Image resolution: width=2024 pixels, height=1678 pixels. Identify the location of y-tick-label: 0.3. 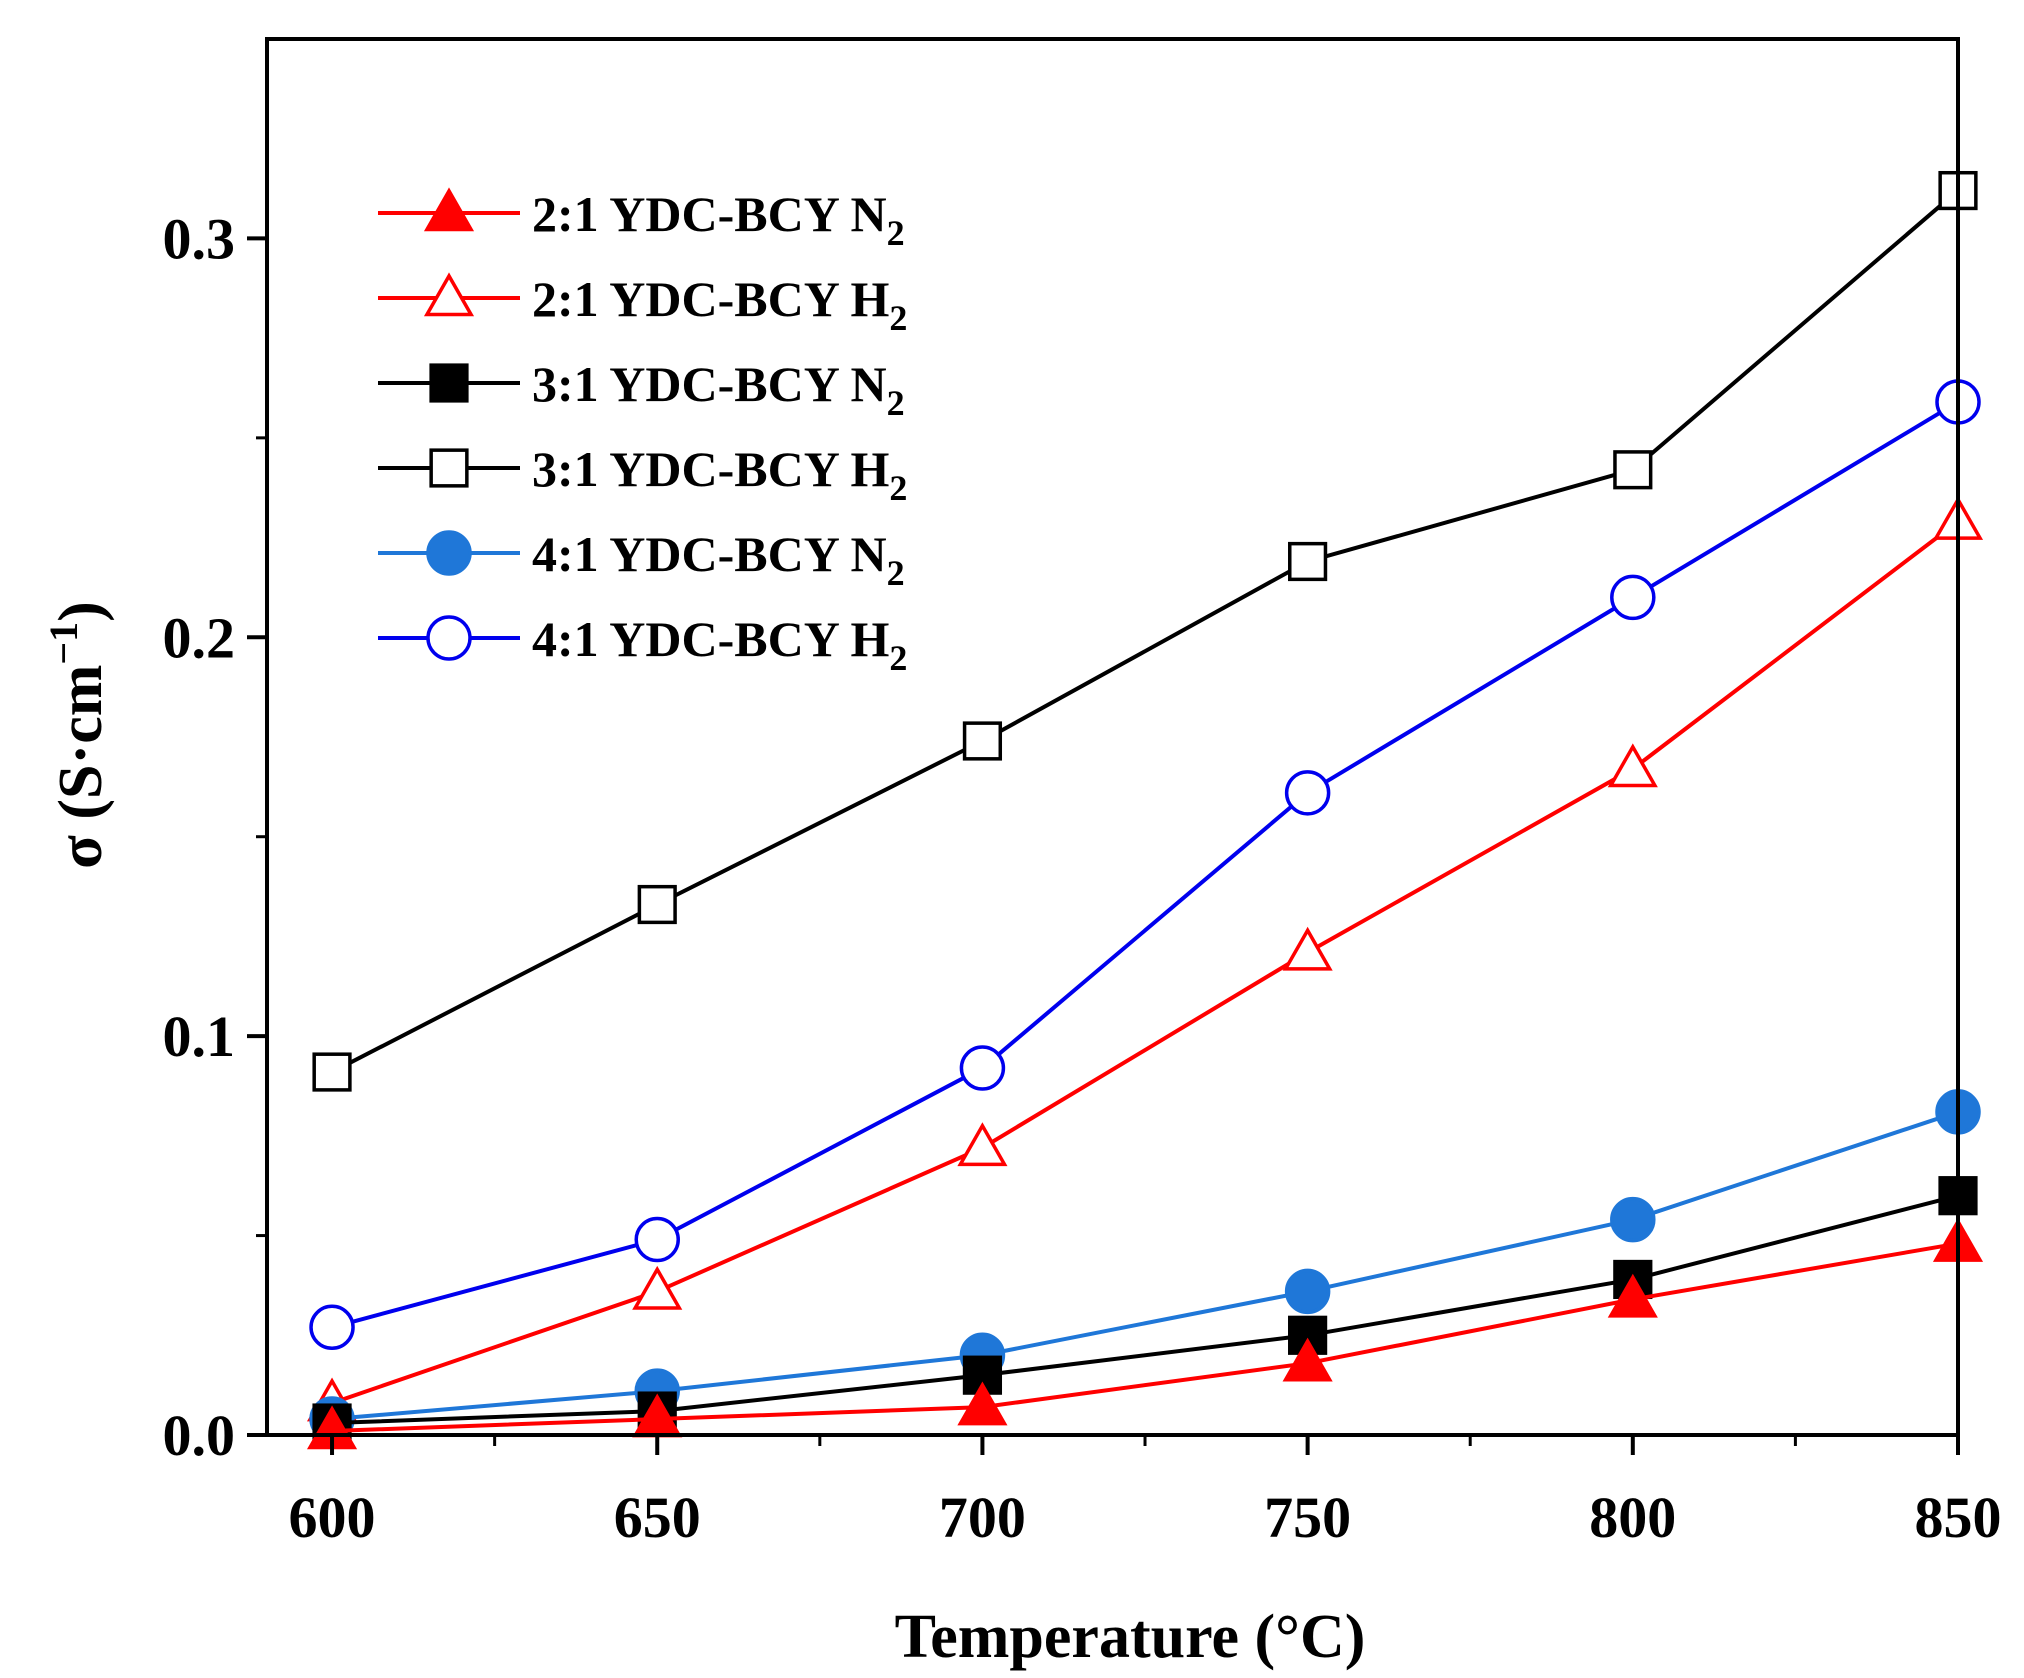
(199, 238).